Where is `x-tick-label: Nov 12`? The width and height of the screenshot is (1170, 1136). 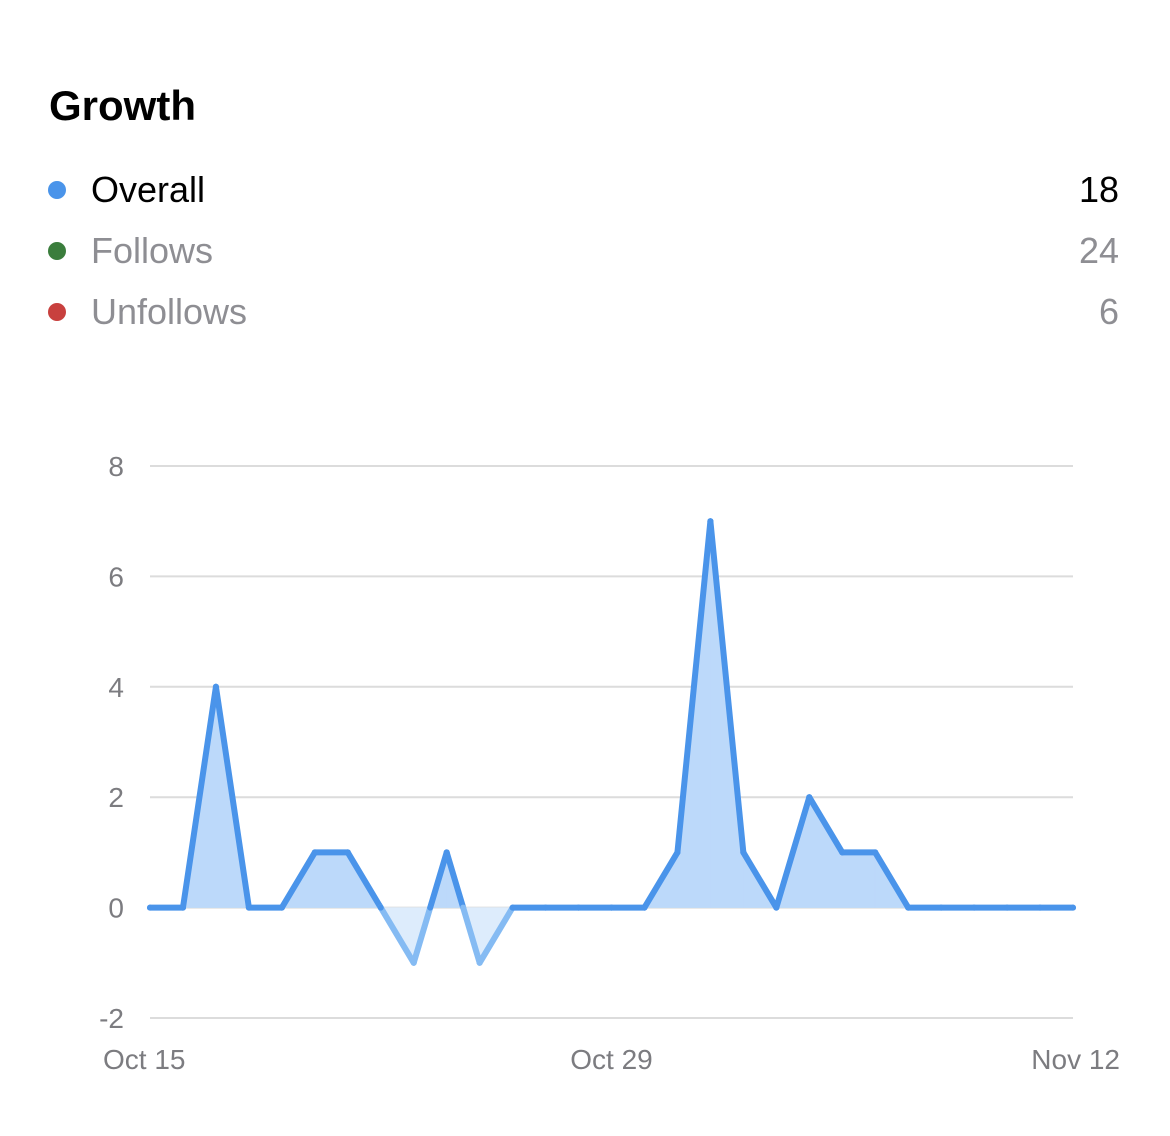
x-tick-label: Nov 12 is located at coordinates (1075, 1059).